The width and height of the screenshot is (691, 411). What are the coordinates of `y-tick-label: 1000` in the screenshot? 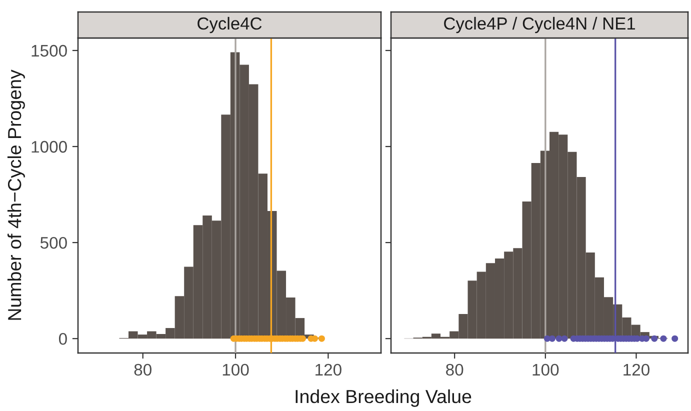 It's located at (49, 146).